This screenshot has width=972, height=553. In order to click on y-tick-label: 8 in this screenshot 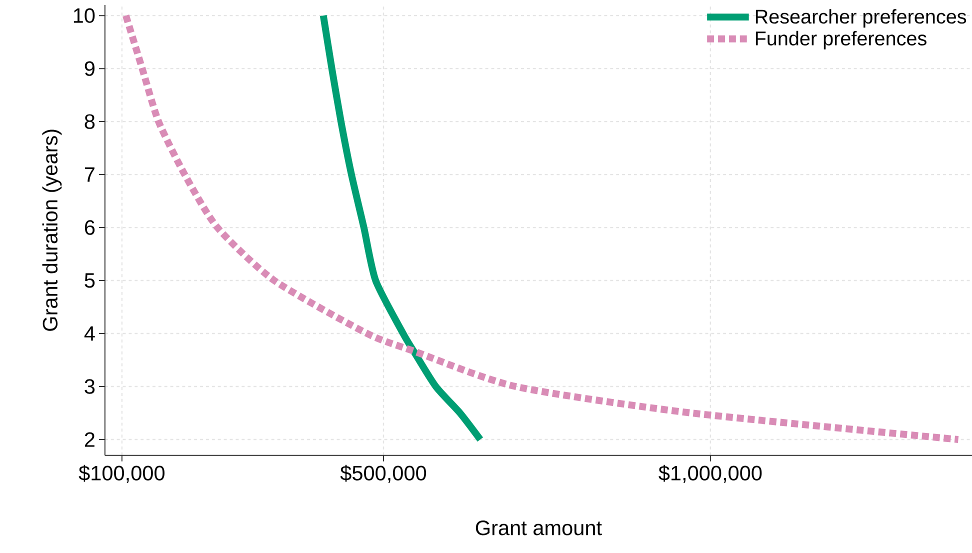, I will do `click(89, 121)`.